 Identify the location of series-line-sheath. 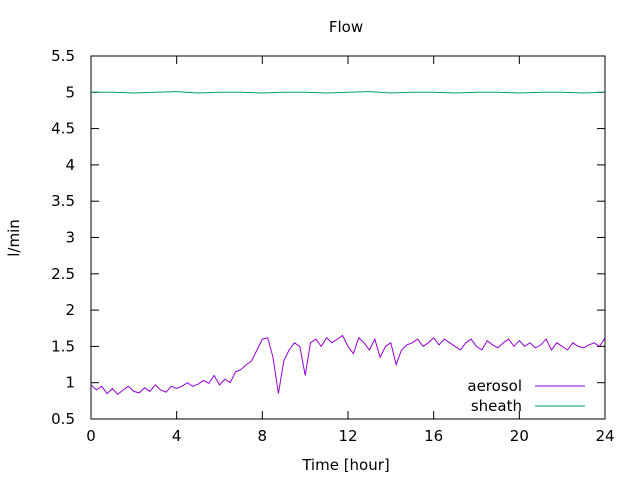
(348, 92).